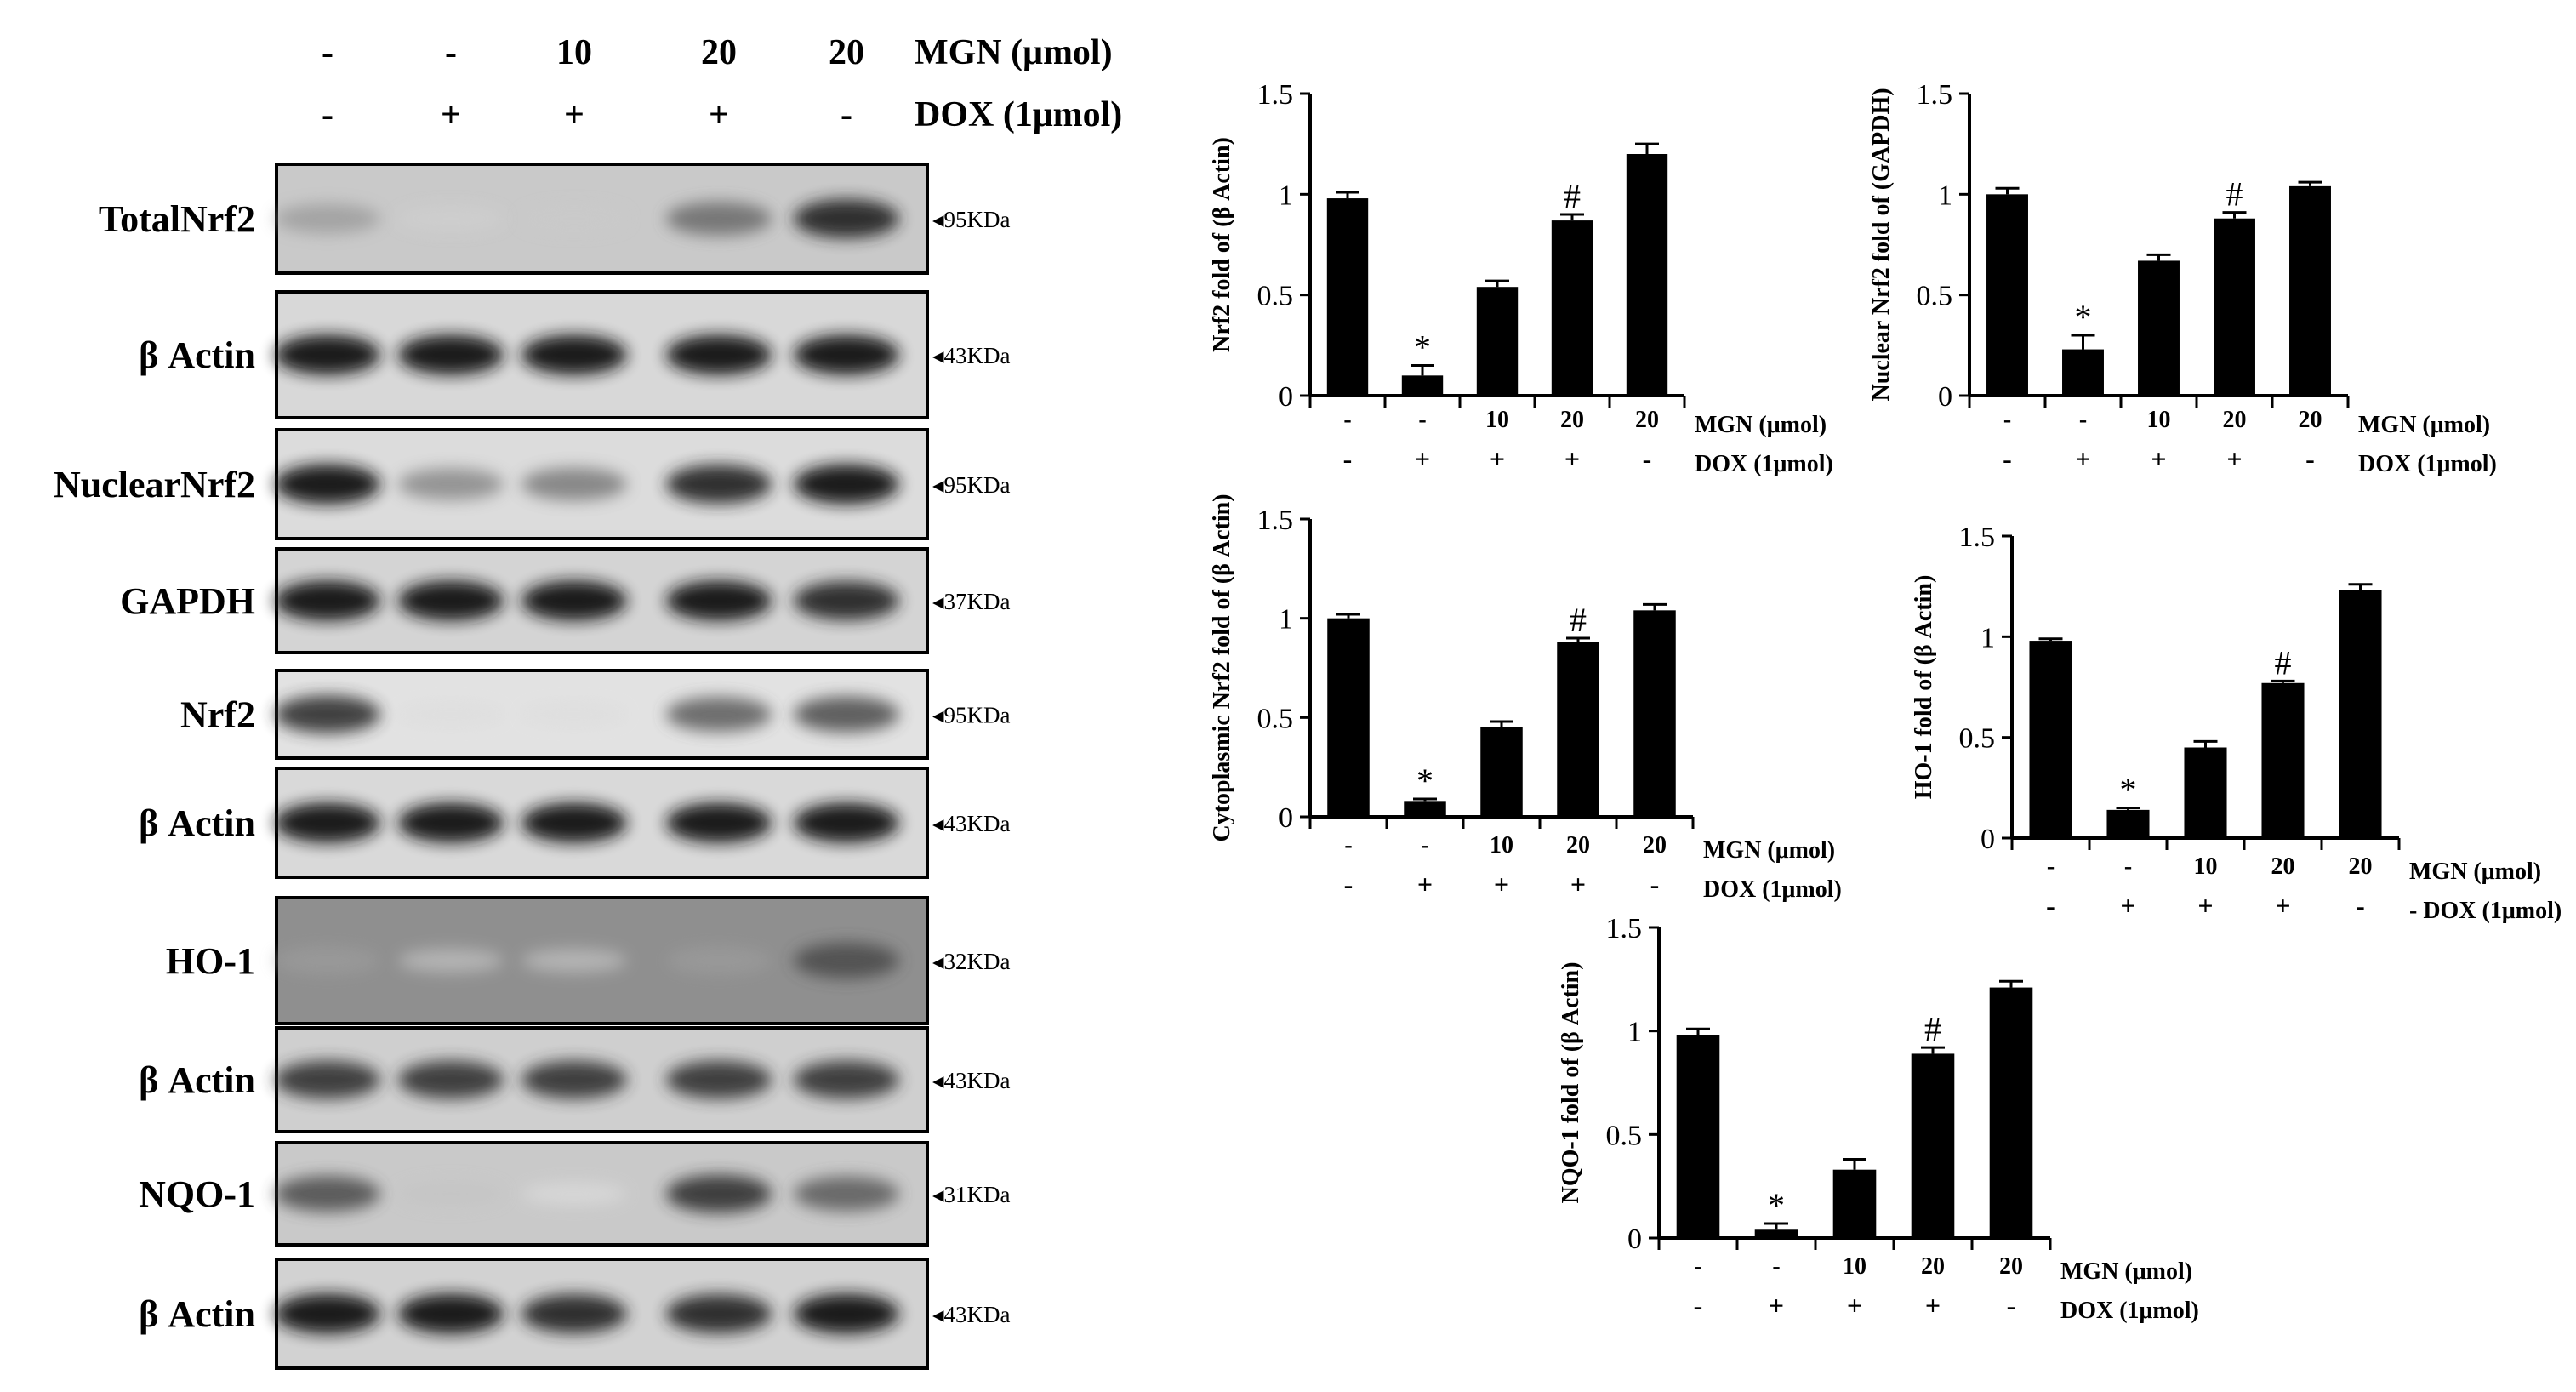 The image size is (2576, 1392). I want to click on blot-row-label: HO-1, so click(211, 961).